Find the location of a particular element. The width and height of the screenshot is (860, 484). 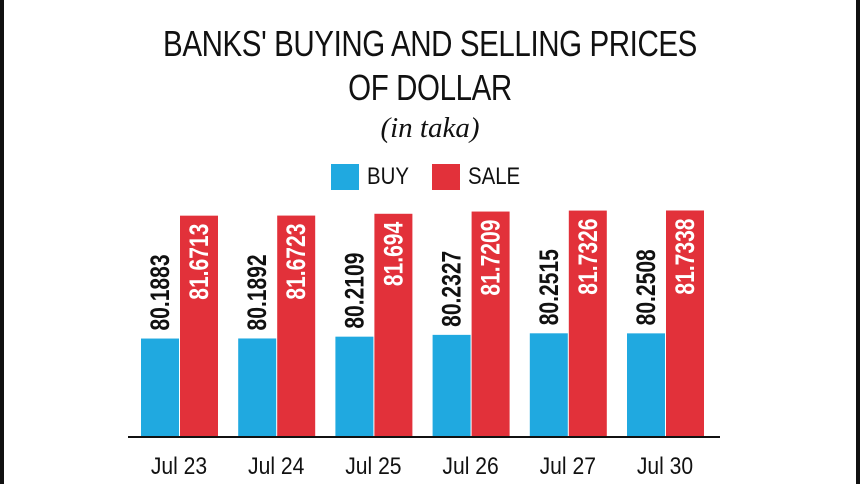

data-label-sale: 81.694 is located at coordinates (394, 253).